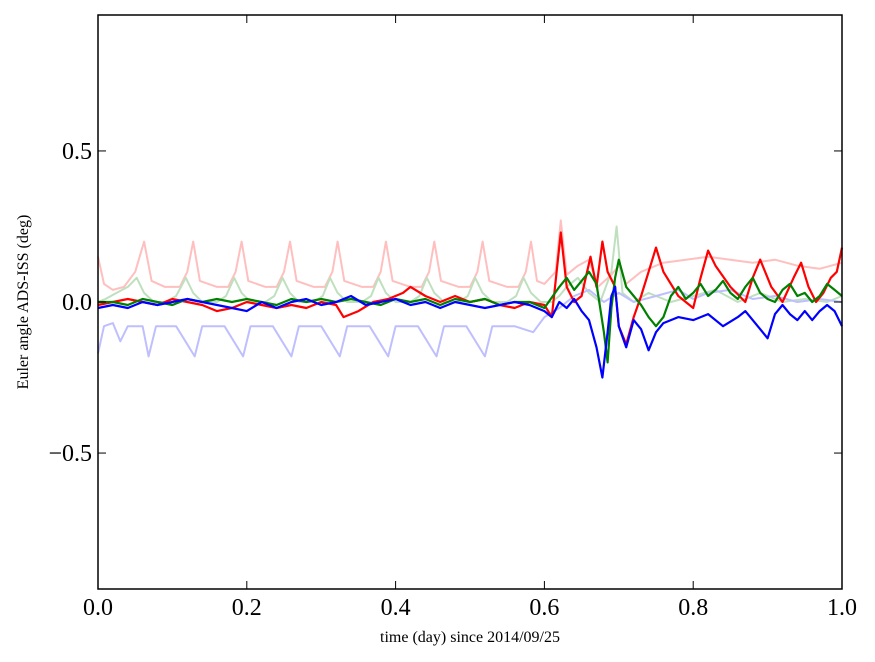 The height and width of the screenshot is (662, 875). What do you see at coordinates (77, 303) in the screenshot?
I see `y-tick-label: 0.0` at bounding box center [77, 303].